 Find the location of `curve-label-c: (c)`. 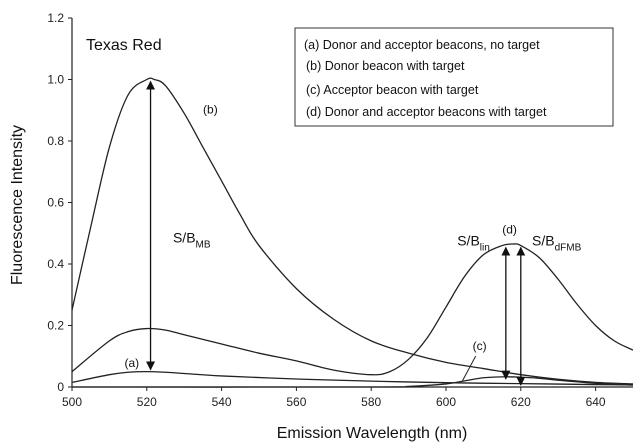

curve-label-c: (c) is located at coordinates (480, 346).